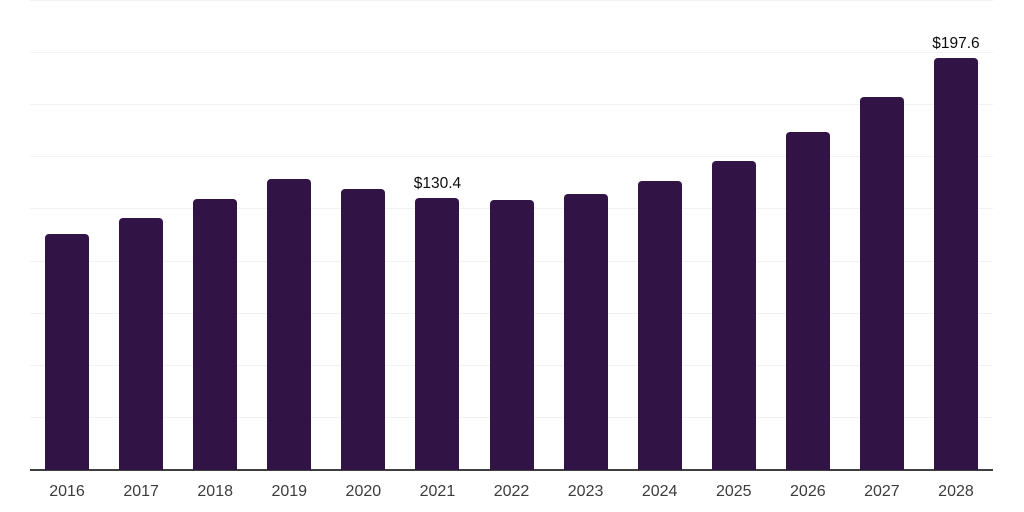 The image size is (1024, 512). I want to click on bar-2023, so click(585, 332).